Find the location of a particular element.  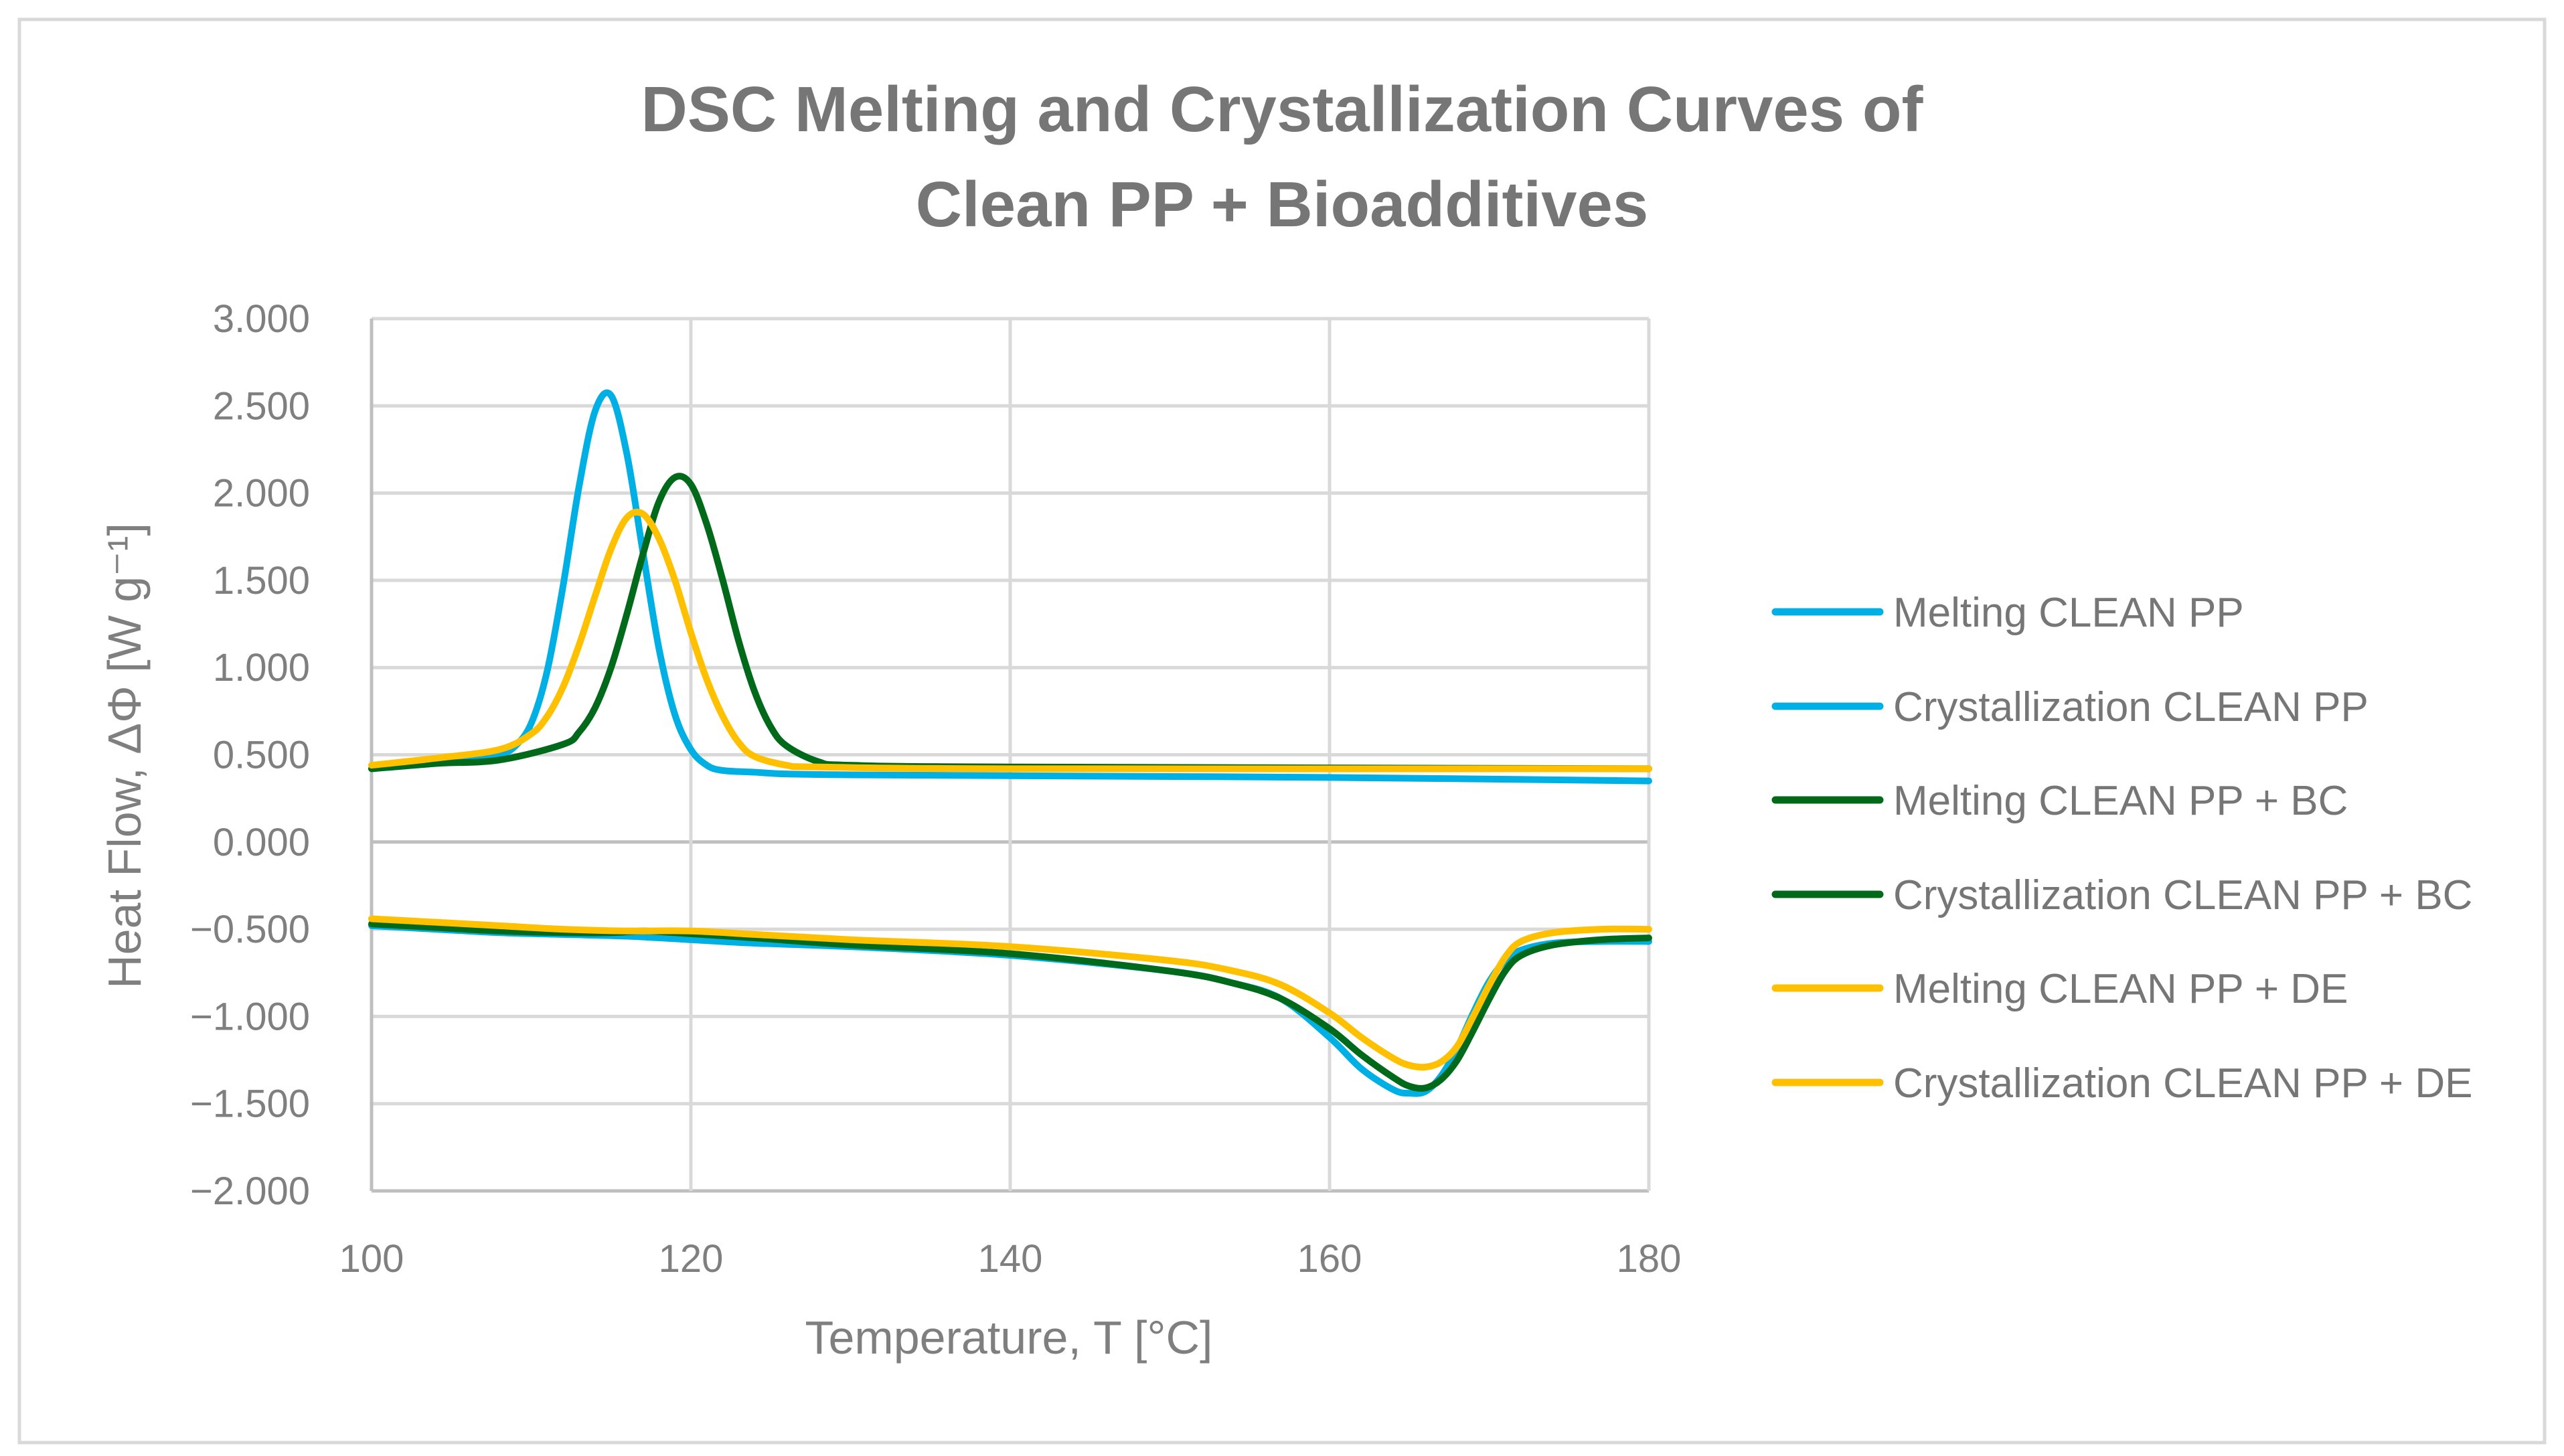

series-line-crystallization-clean-pp-de is located at coordinates (1010, 640).